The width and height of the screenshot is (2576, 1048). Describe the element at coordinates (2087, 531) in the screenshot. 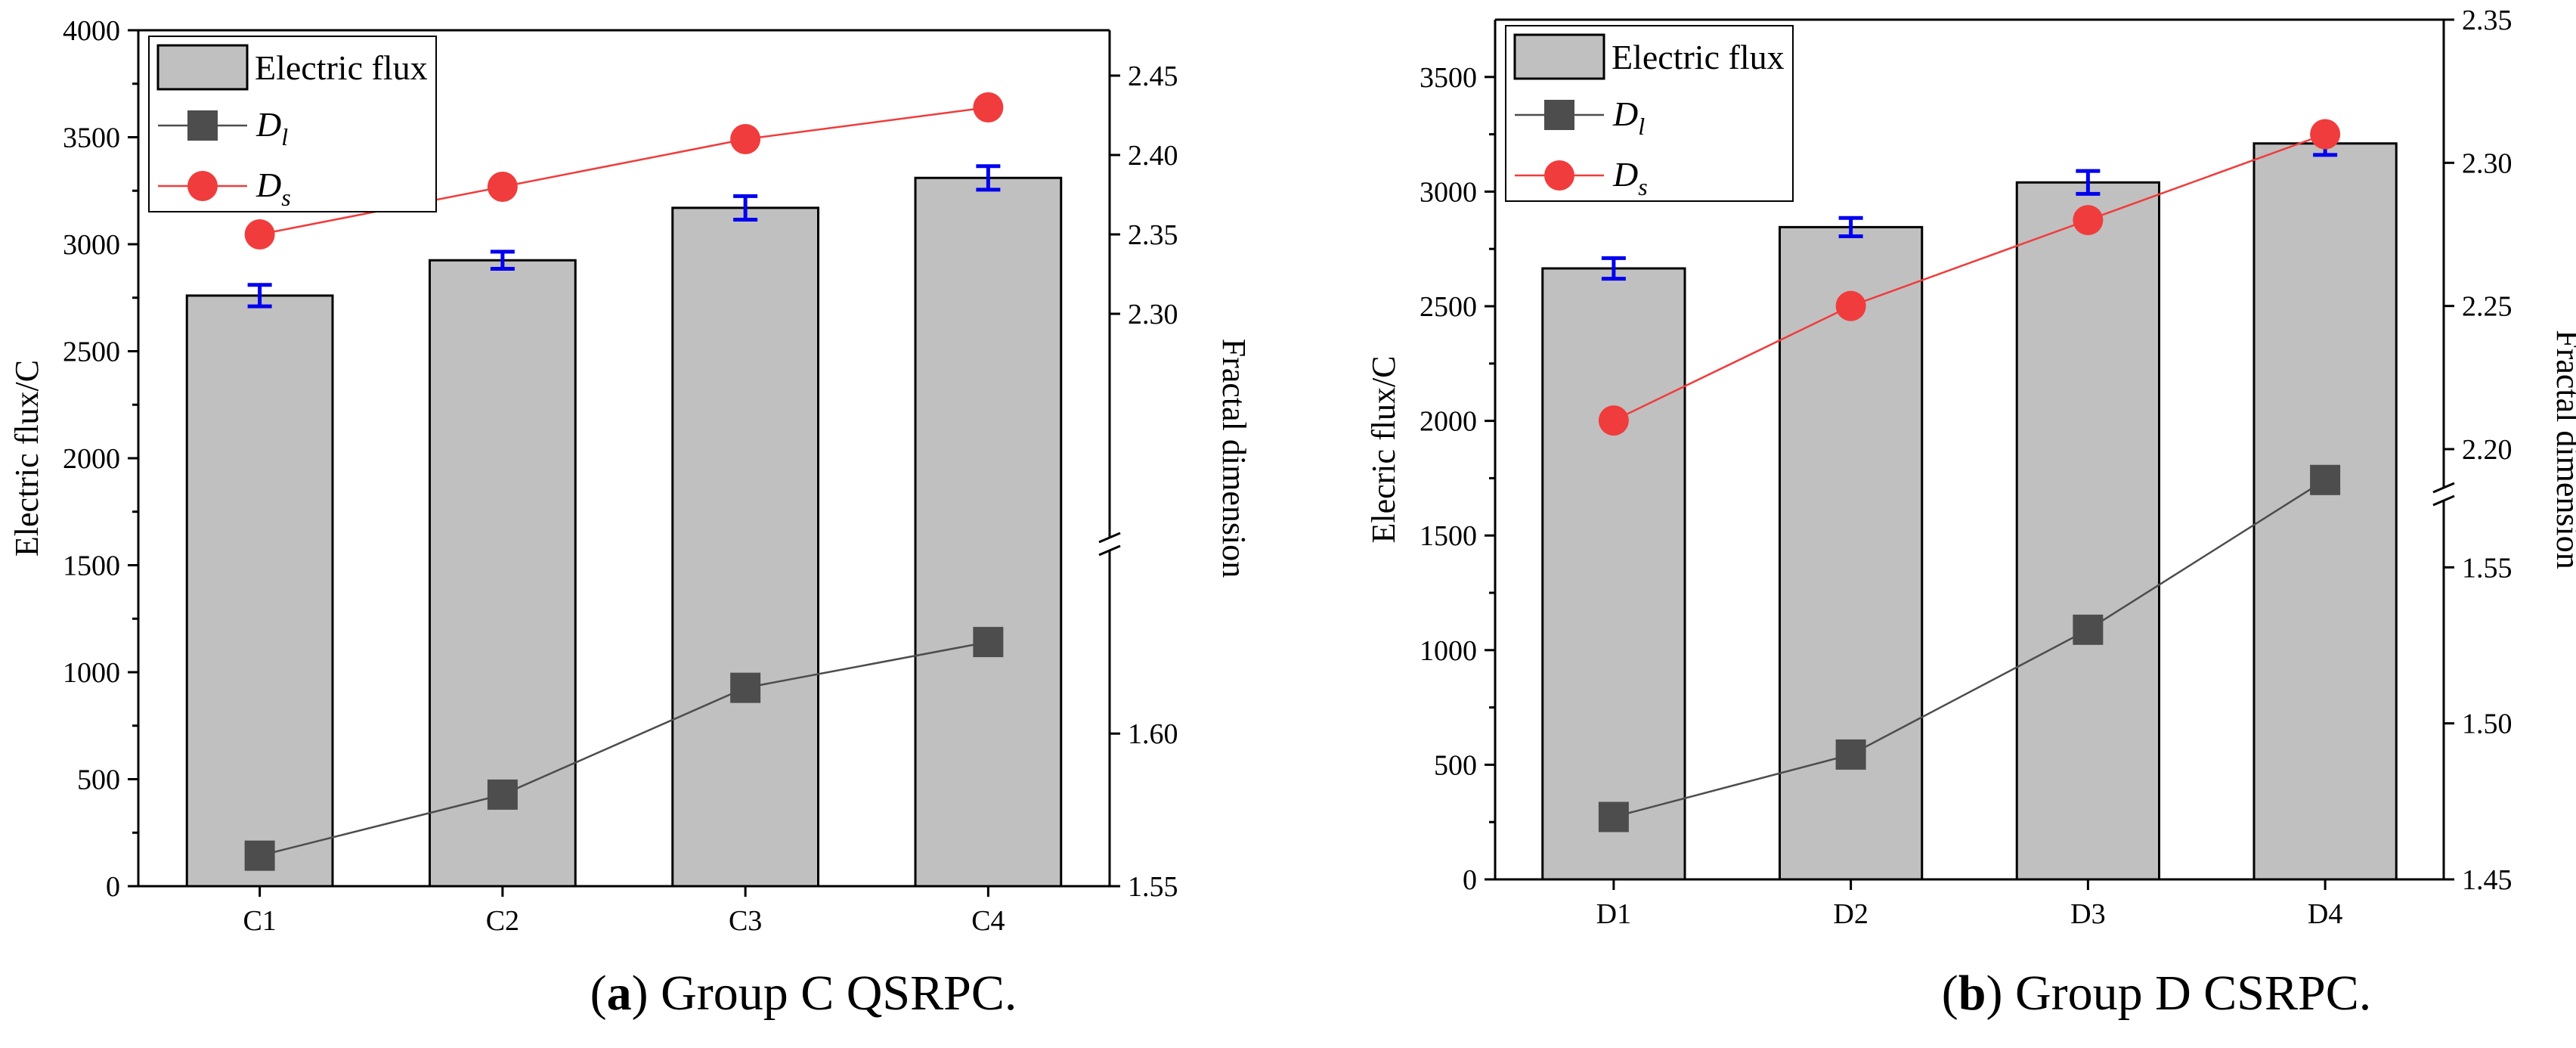

I see `bar-d3` at that location.